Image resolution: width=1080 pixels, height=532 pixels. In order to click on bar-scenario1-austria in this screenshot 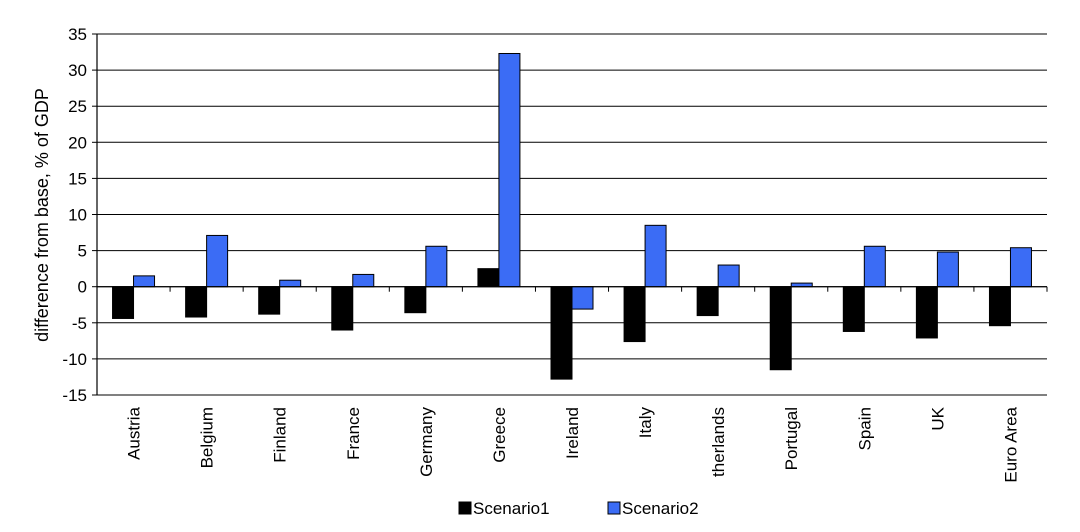, I will do `click(123, 302)`.